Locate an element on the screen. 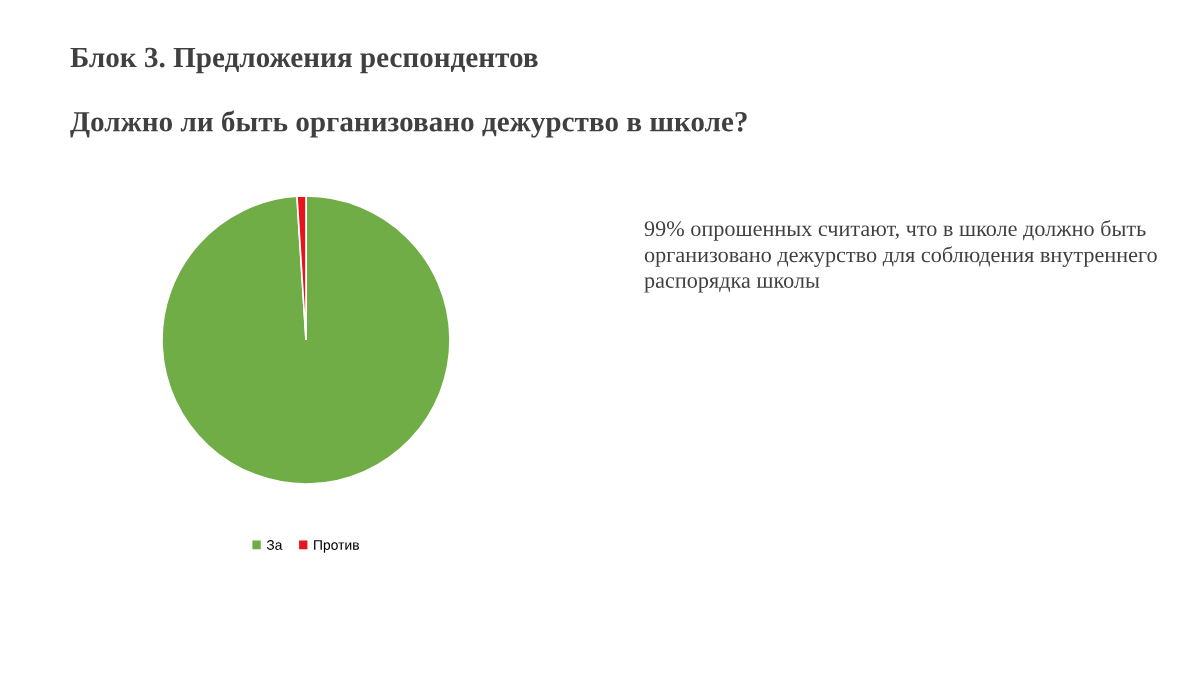 Image resolution: width=1200 pixels, height=674 pixels. chart-subtitle: Должно ли быть организовано дежурство в школе? is located at coordinates (408, 124).